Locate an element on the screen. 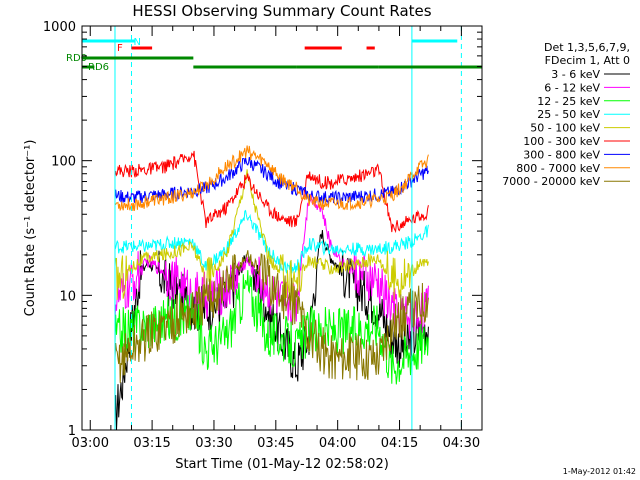  rd6-label: RD6 is located at coordinates (98, 67).